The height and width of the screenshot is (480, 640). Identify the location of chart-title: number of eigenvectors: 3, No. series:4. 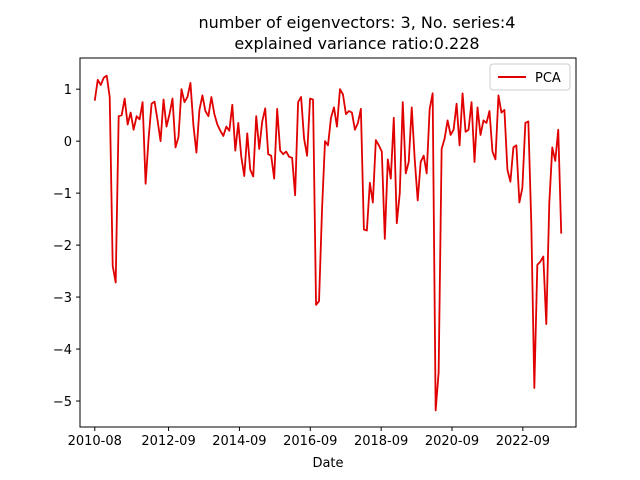
(357, 22).